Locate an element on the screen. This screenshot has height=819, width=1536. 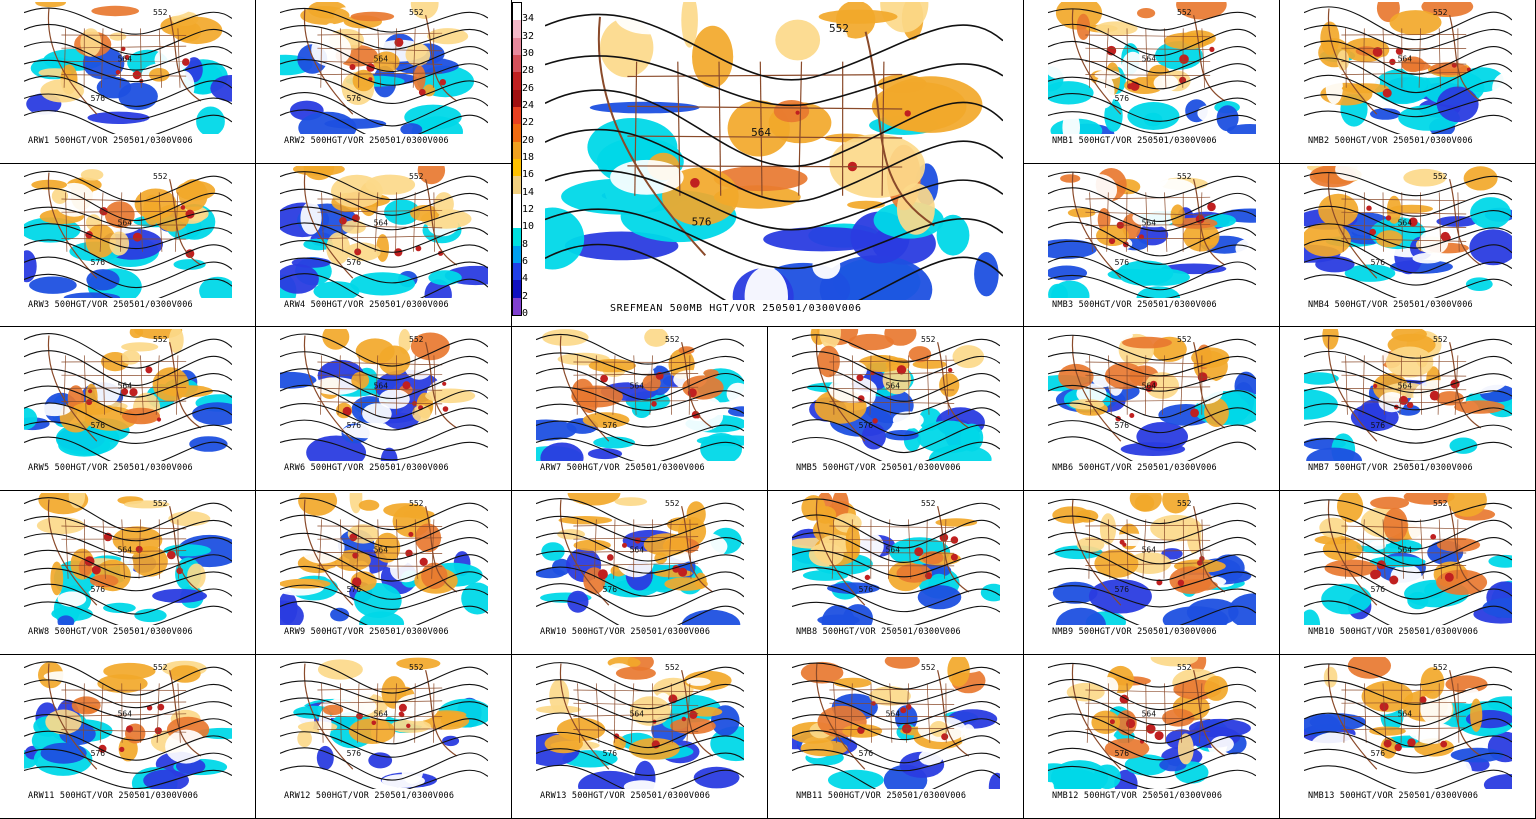
panel-nmb5: 552 564 576 NMB5 500HGT/VOR 250501/0300V006 is located at coordinates (896, 409).